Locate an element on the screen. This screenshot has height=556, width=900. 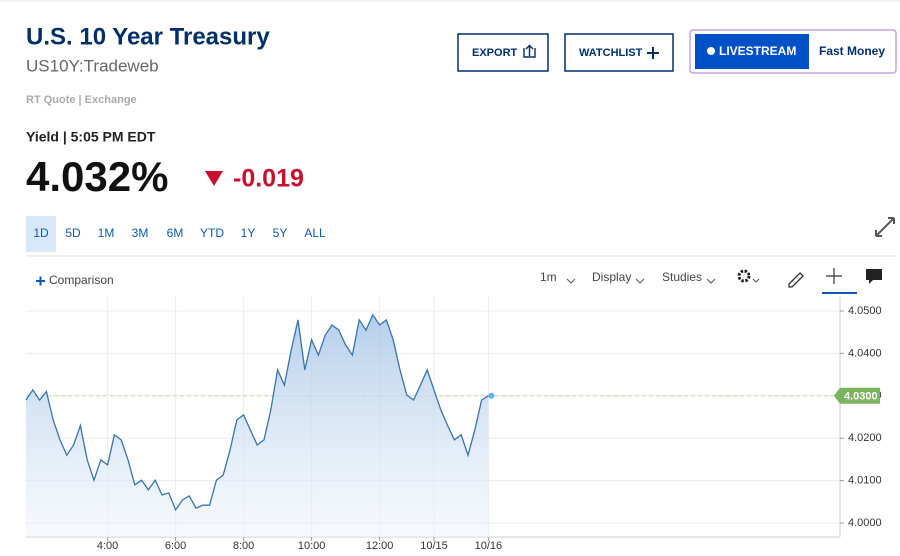
livestream-label: LIVESTREAM is located at coordinates (757, 51).